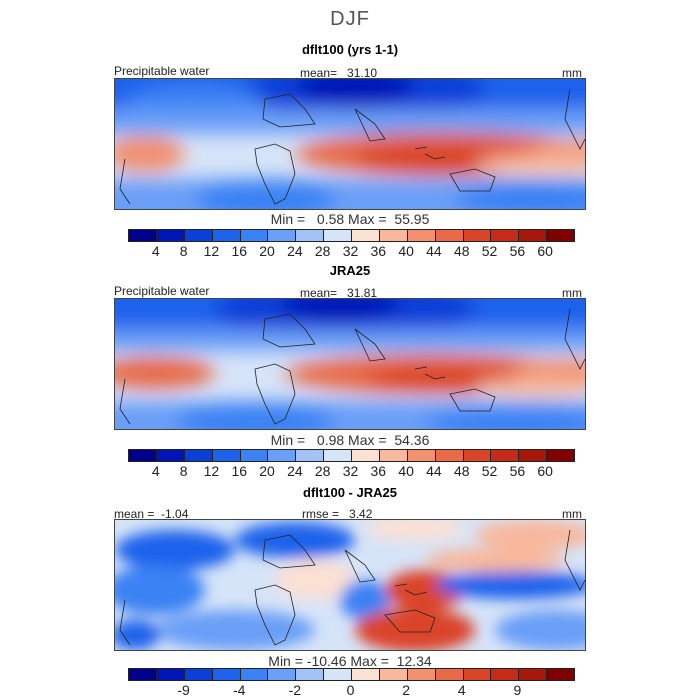  I want to click on panel1-colorbar-ticks: 4 8 12 16 20 24 28 32 36 40 44 48 52 56 60, so click(350, 251).